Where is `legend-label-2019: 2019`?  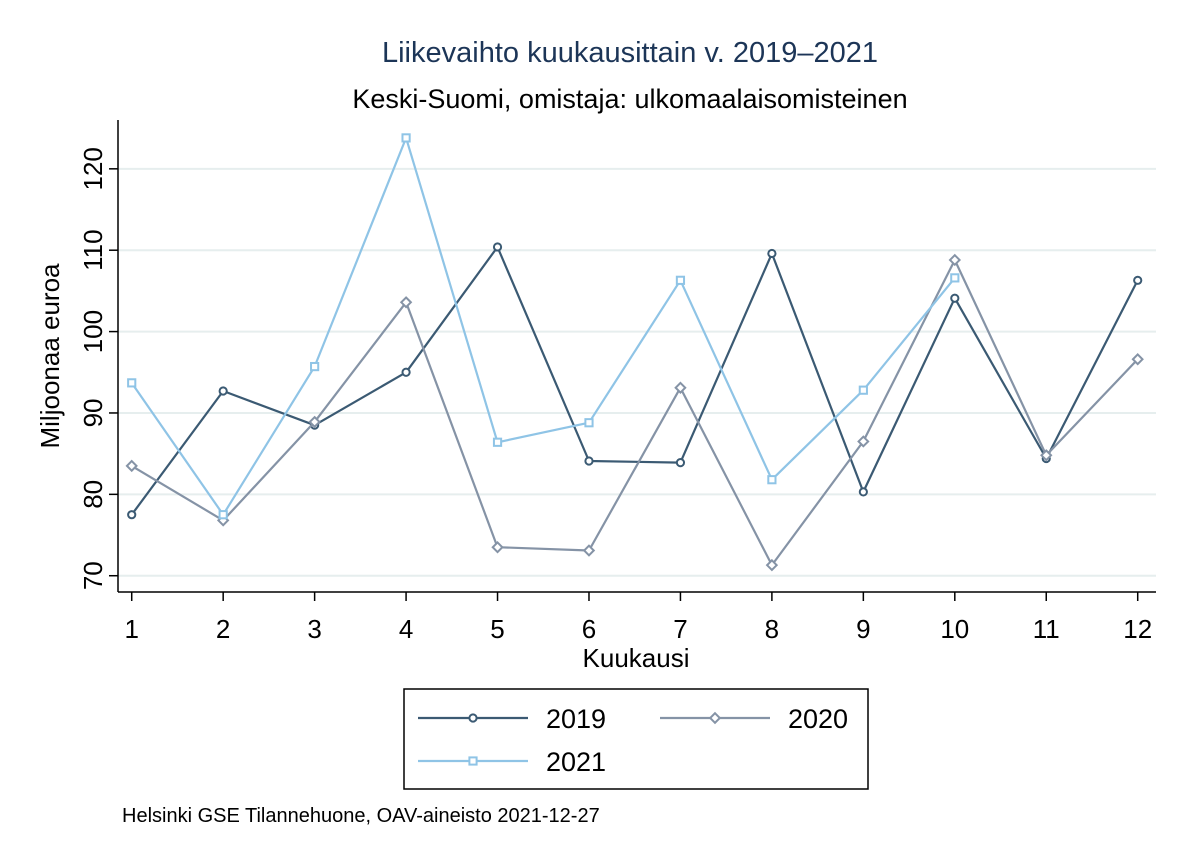
legend-label-2019: 2019 is located at coordinates (576, 719).